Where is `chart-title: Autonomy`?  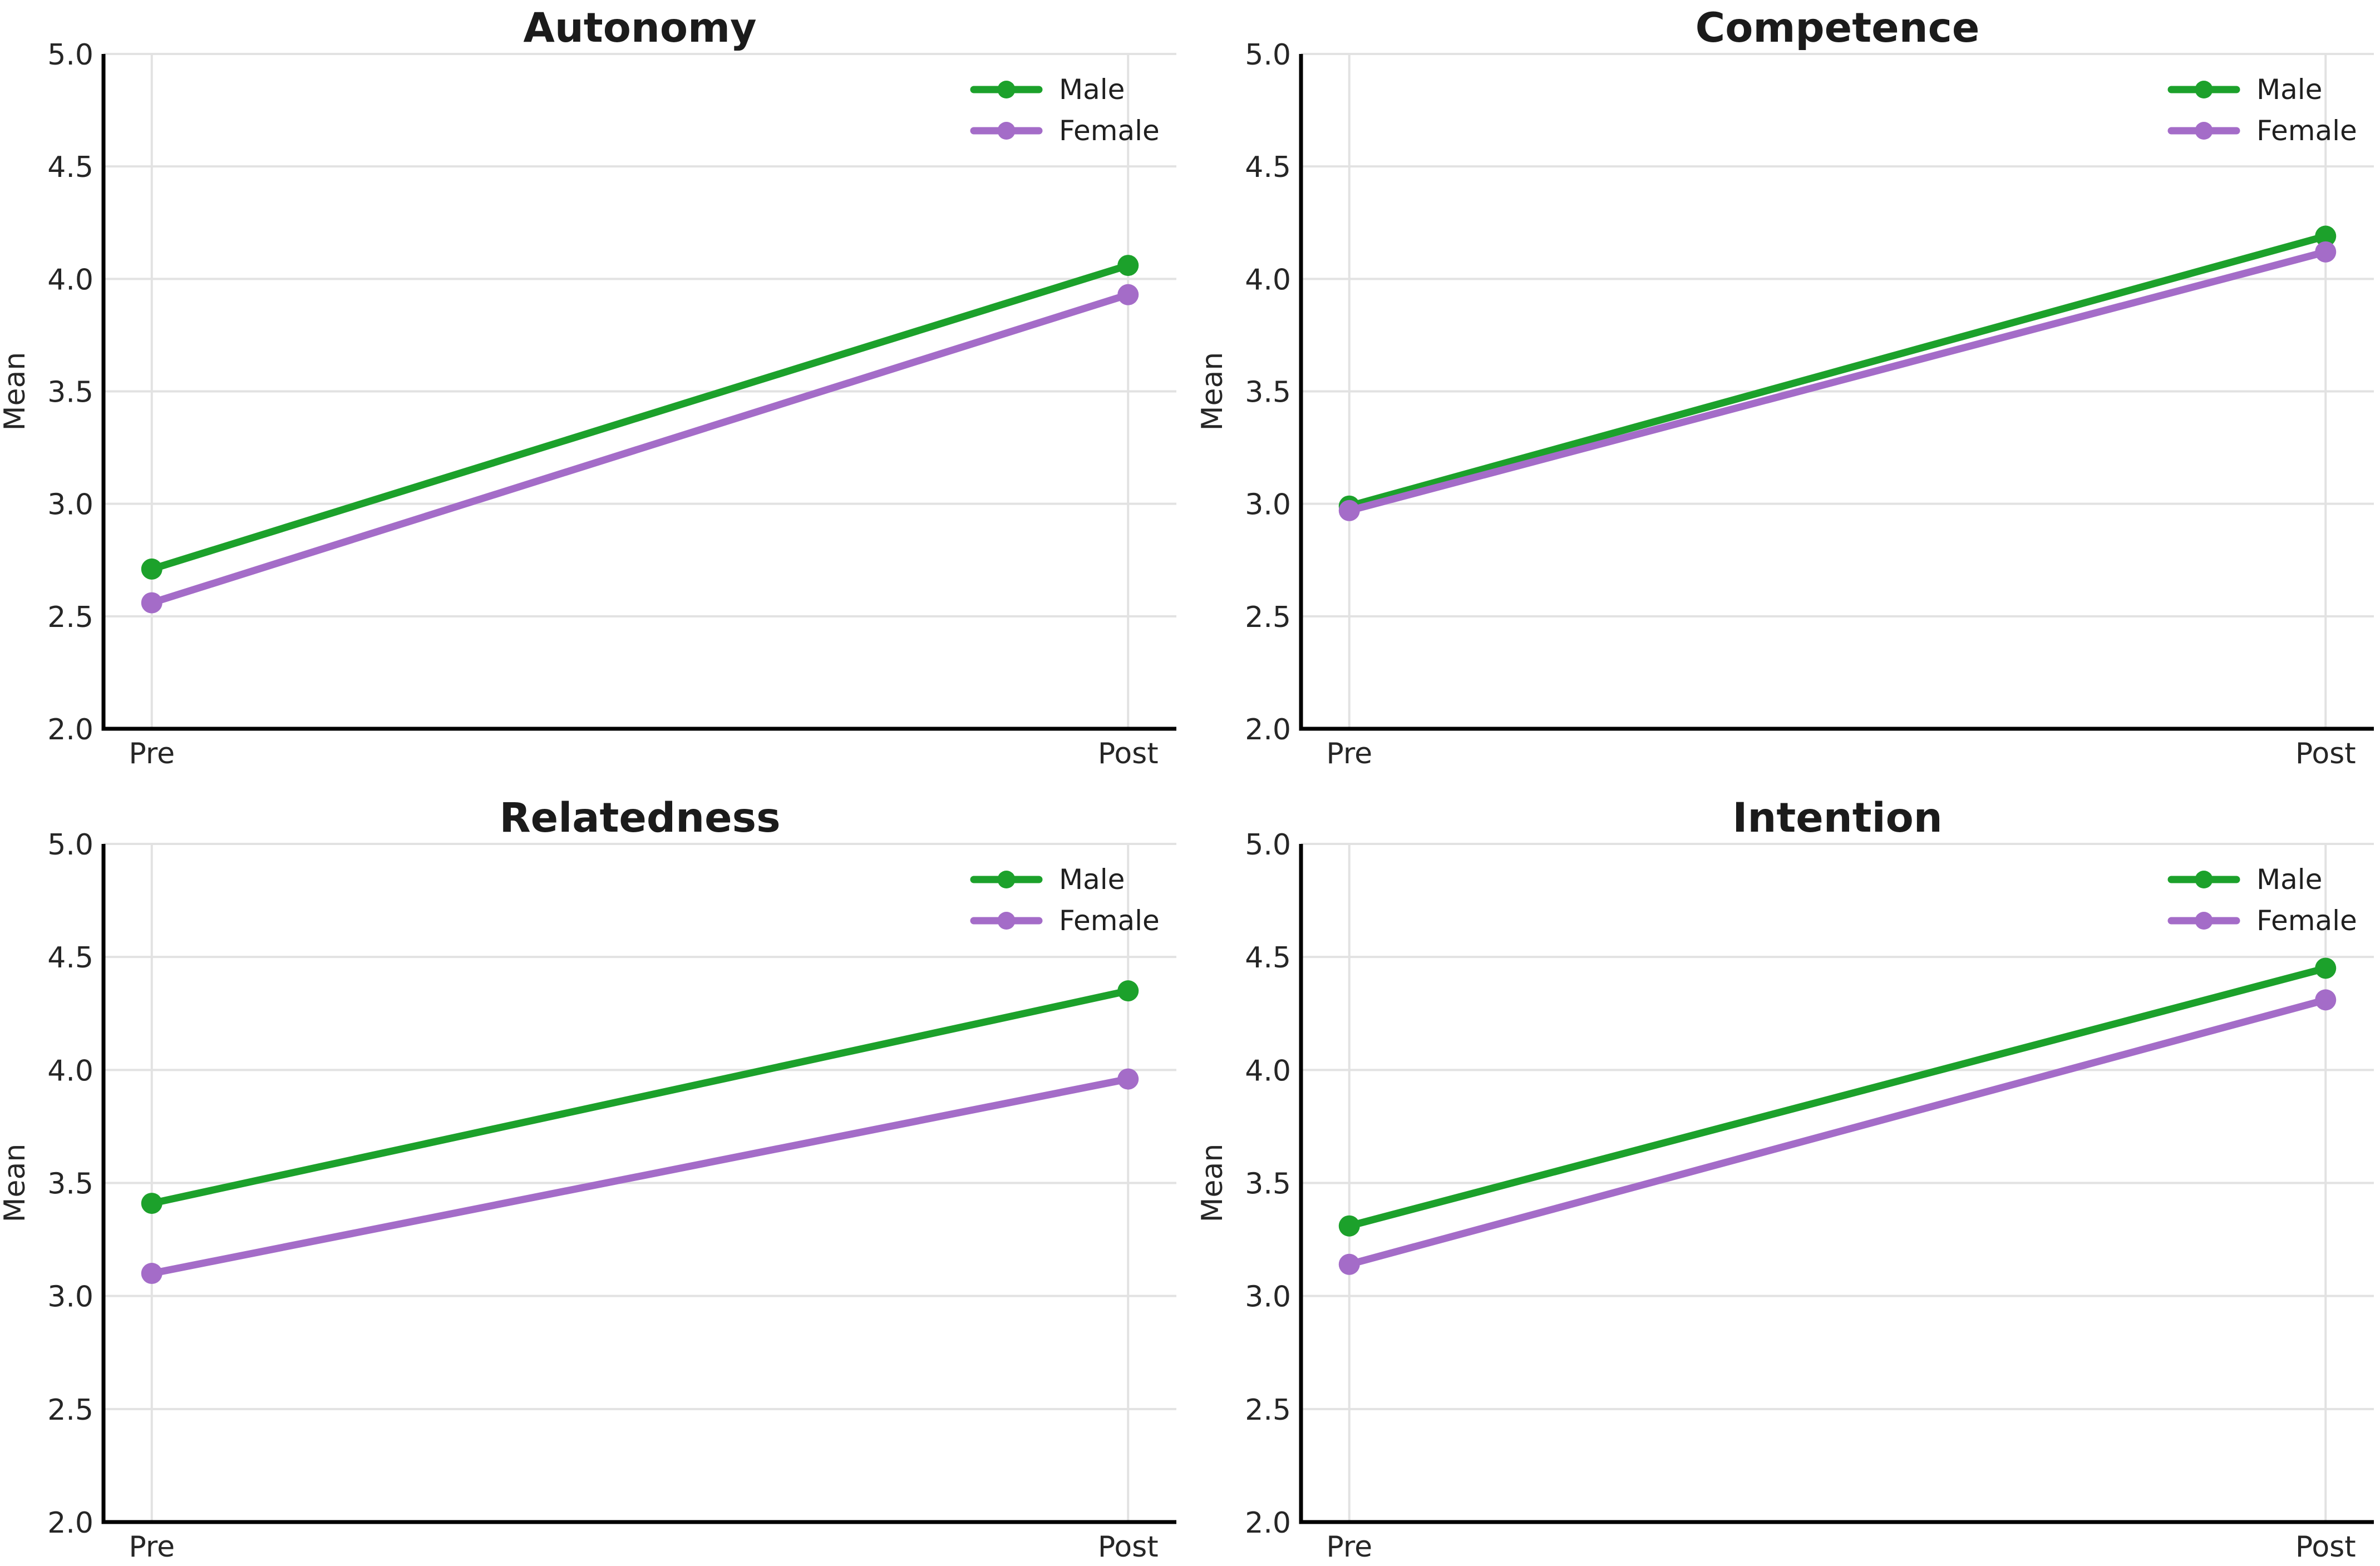 chart-title: Autonomy is located at coordinates (639, 28).